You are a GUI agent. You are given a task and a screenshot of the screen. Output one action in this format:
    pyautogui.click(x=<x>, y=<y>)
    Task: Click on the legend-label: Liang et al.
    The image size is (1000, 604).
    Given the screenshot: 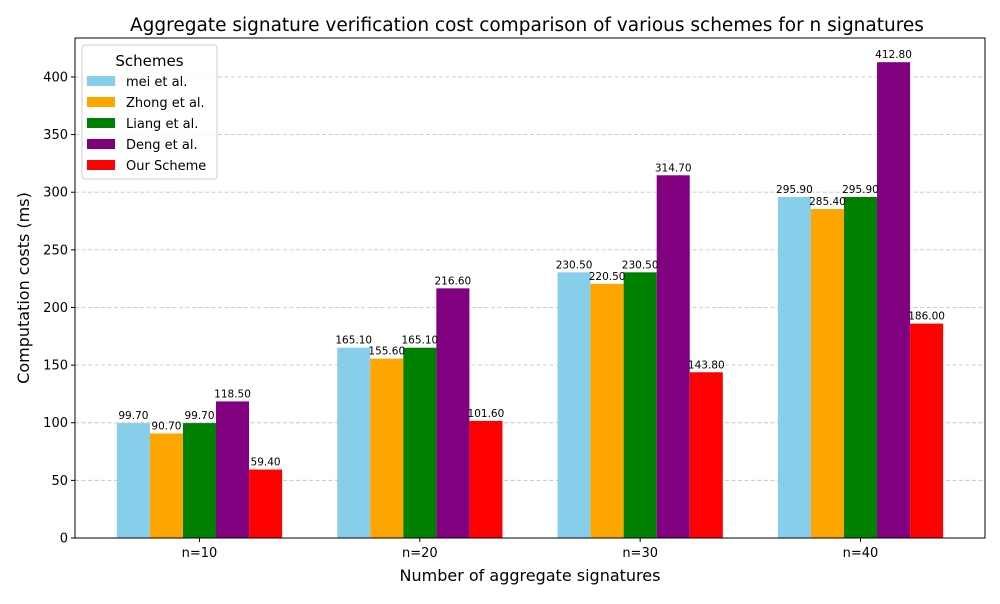 What is the action you would take?
    pyautogui.click(x=162, y=124)
    